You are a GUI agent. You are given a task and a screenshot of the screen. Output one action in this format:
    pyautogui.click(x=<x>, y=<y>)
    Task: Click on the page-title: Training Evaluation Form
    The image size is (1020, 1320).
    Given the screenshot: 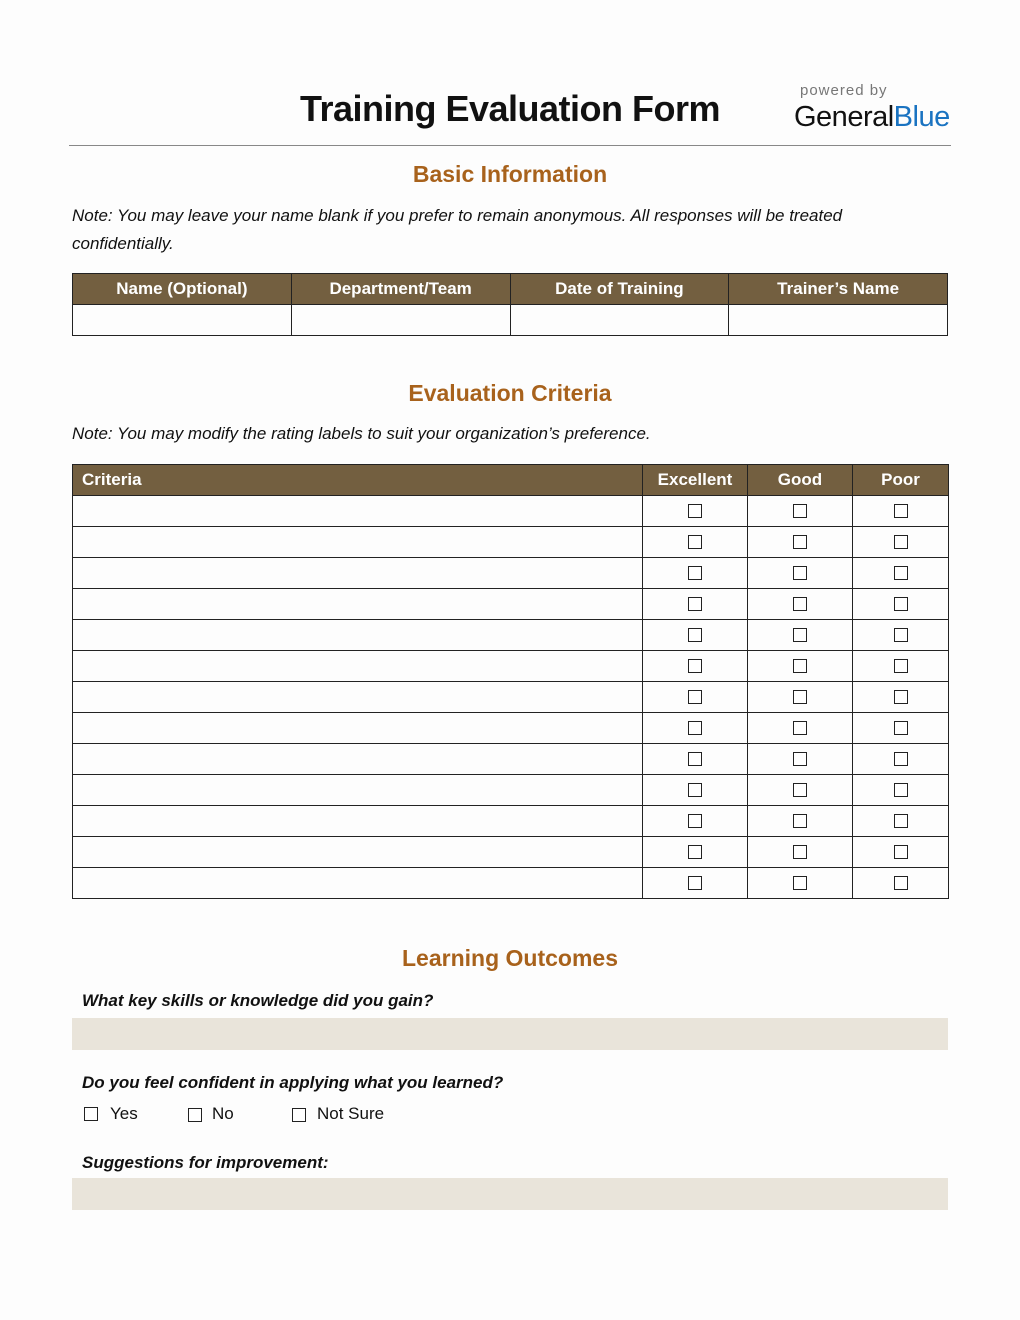 What is the action you would take?
    pyautogui.click(x=510, y=108)
    